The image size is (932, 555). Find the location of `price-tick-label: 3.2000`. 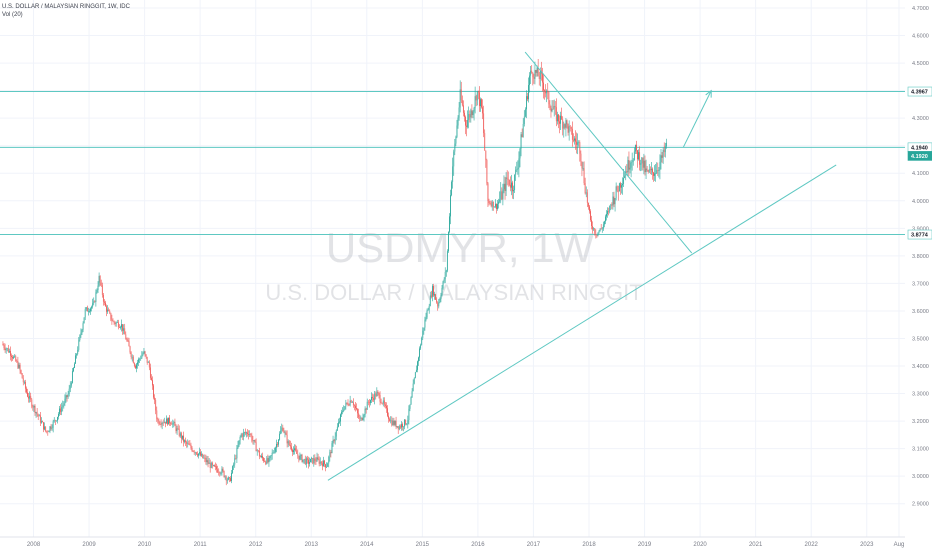

price-tick-label: 3.2000 is located at coordinates (920, 422).